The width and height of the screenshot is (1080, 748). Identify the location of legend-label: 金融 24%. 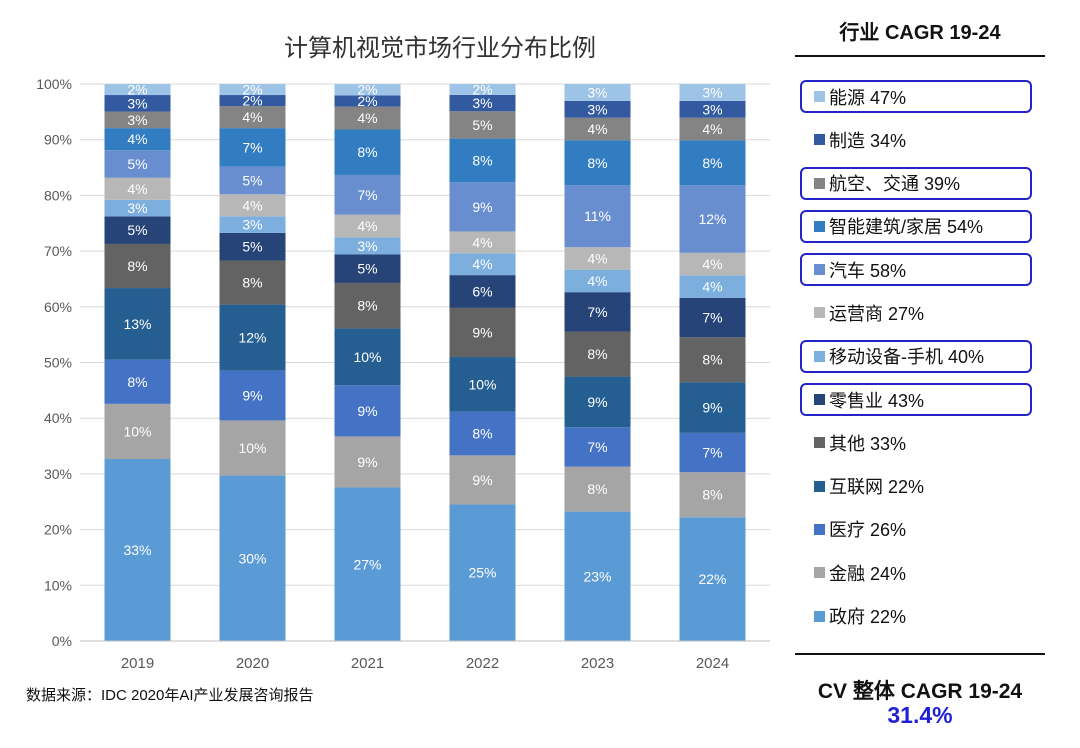
(868, 573).